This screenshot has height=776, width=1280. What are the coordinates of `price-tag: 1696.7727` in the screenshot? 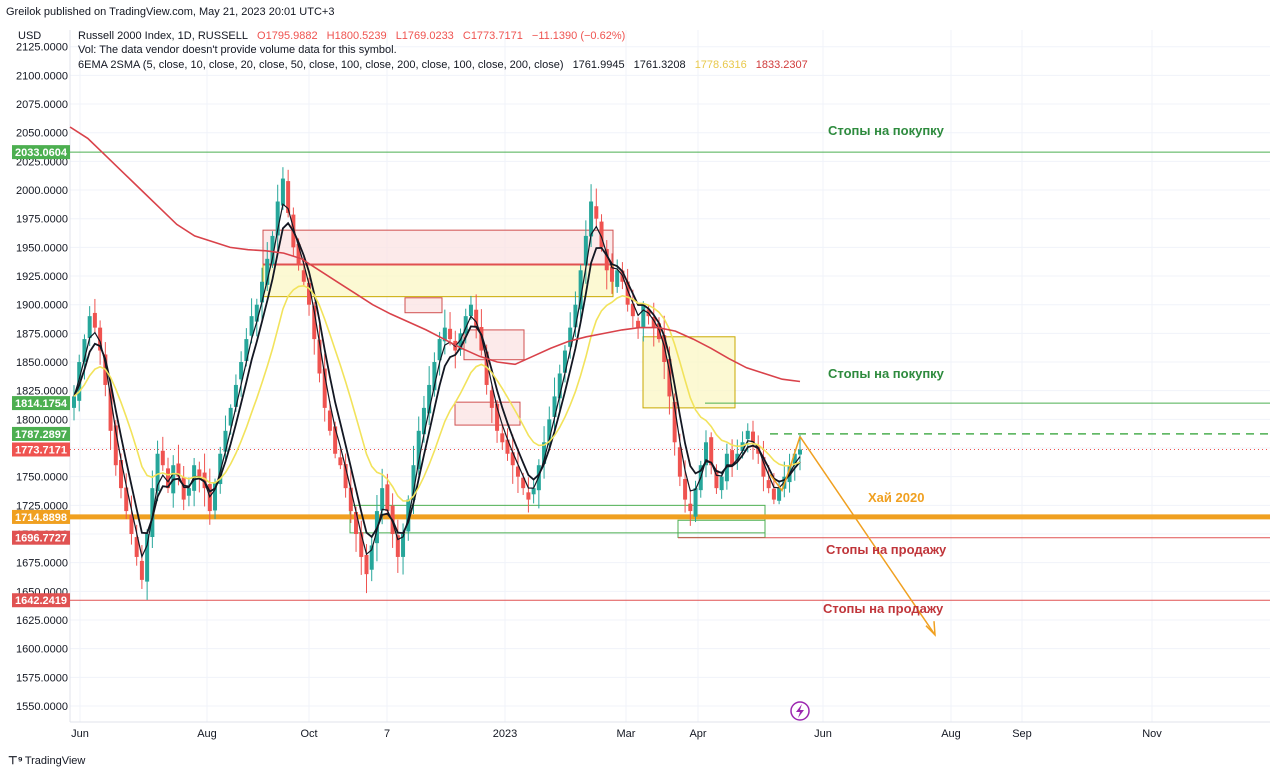 It's located at (41, 537).